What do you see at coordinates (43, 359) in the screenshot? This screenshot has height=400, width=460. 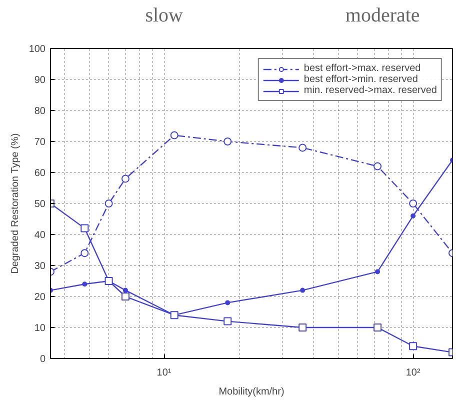 I see `y-tick-label: 0` at bounding box center [43, 359].